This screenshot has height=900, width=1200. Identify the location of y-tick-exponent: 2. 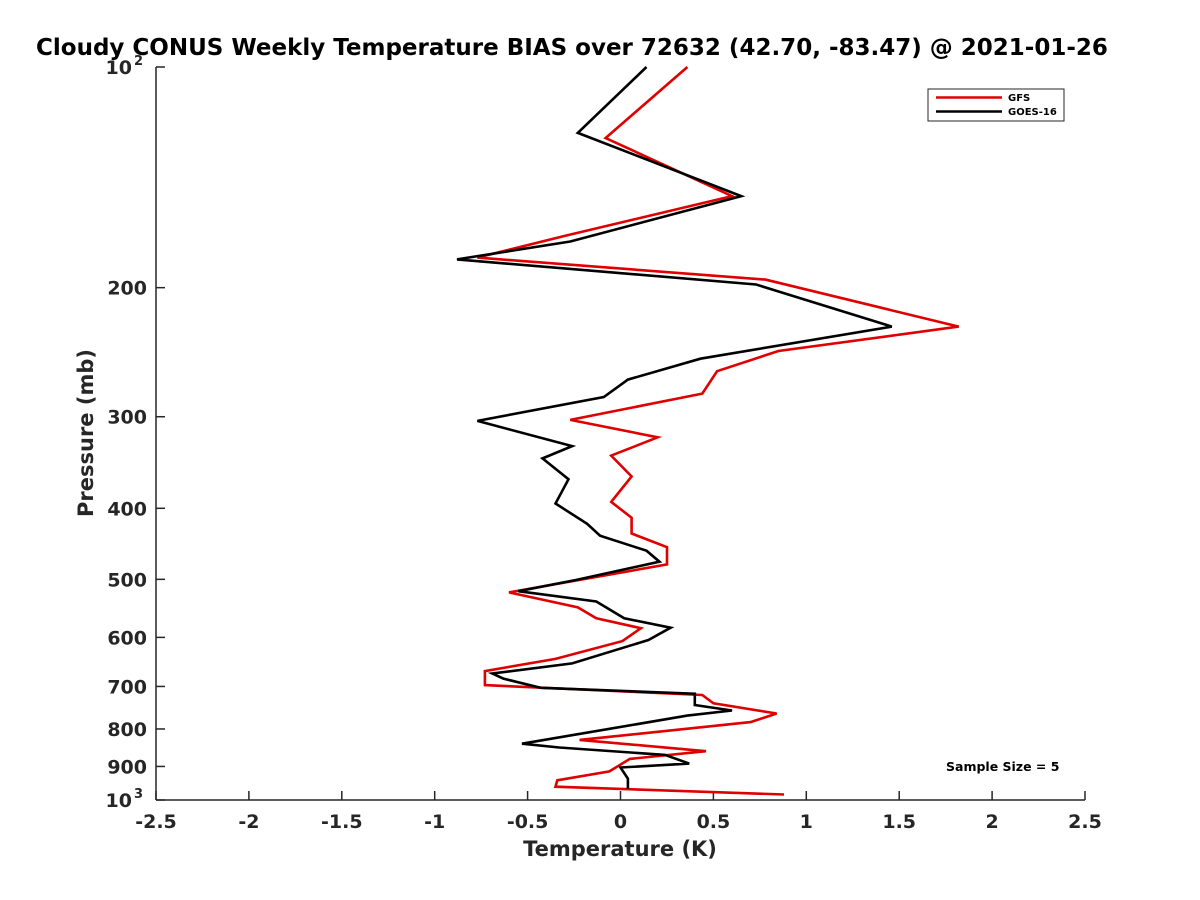
(138, 61).